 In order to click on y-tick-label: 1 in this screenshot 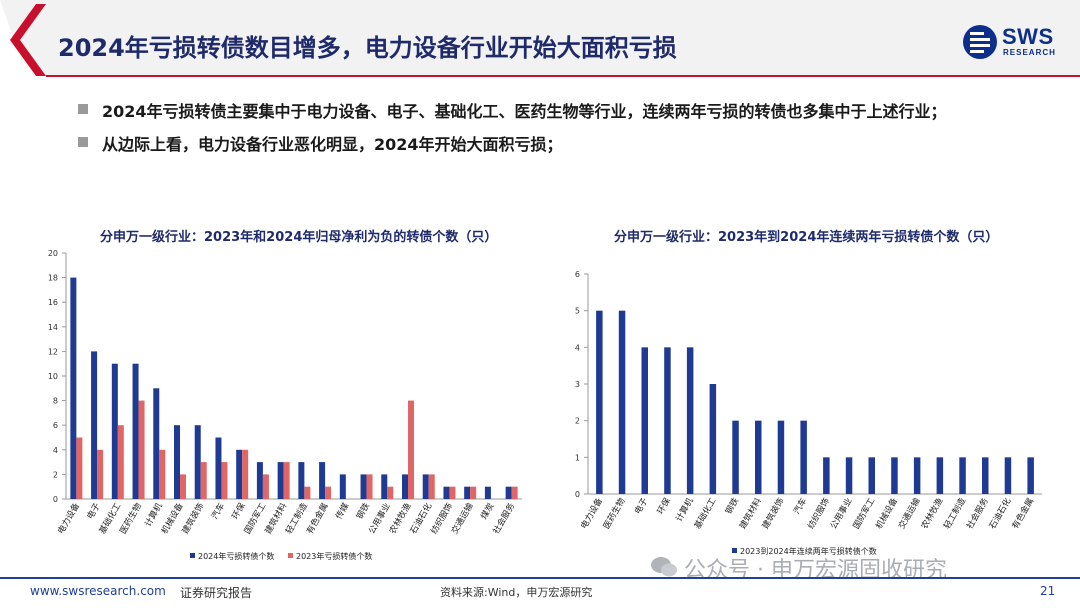, I will do `click(577, 457)`.